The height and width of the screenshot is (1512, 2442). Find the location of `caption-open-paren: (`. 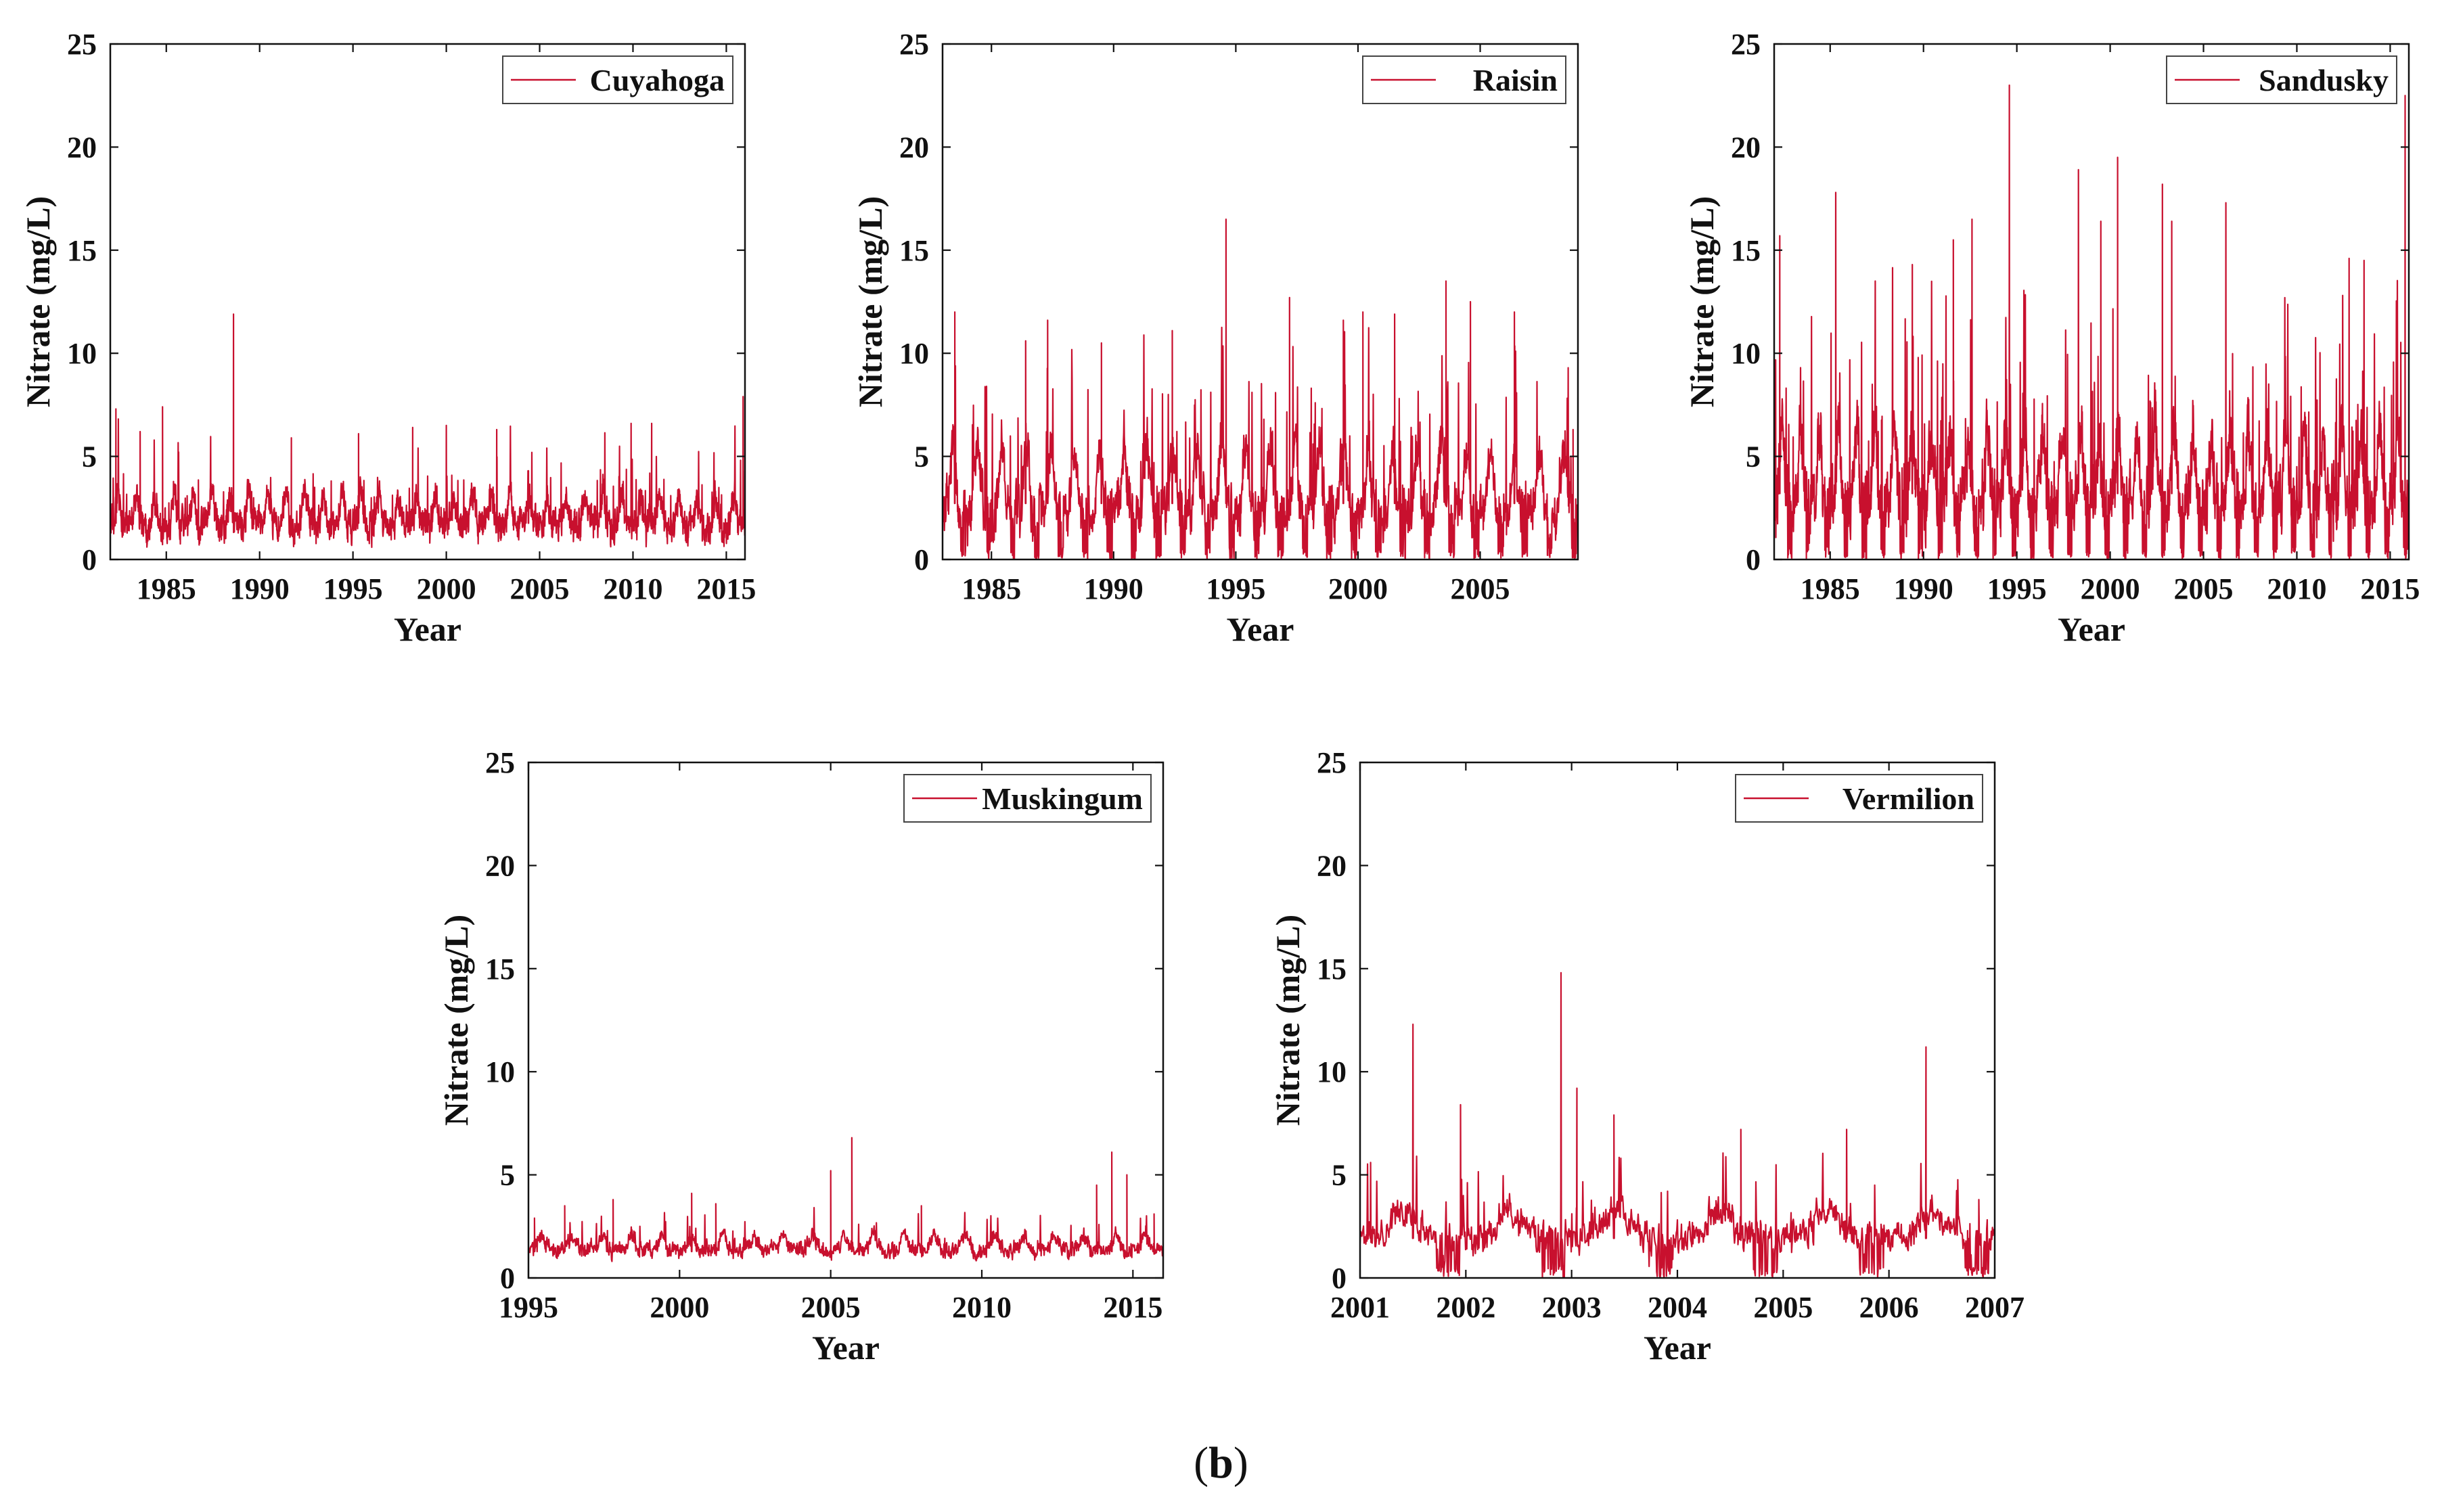

caption-open-paren: ( is located at coordinates (1201, 1463).